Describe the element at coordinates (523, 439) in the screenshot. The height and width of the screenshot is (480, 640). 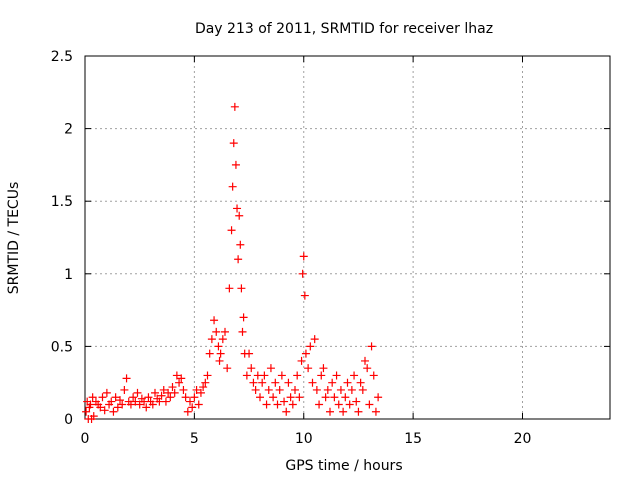
I see `x-tick-label: 20` at that location.